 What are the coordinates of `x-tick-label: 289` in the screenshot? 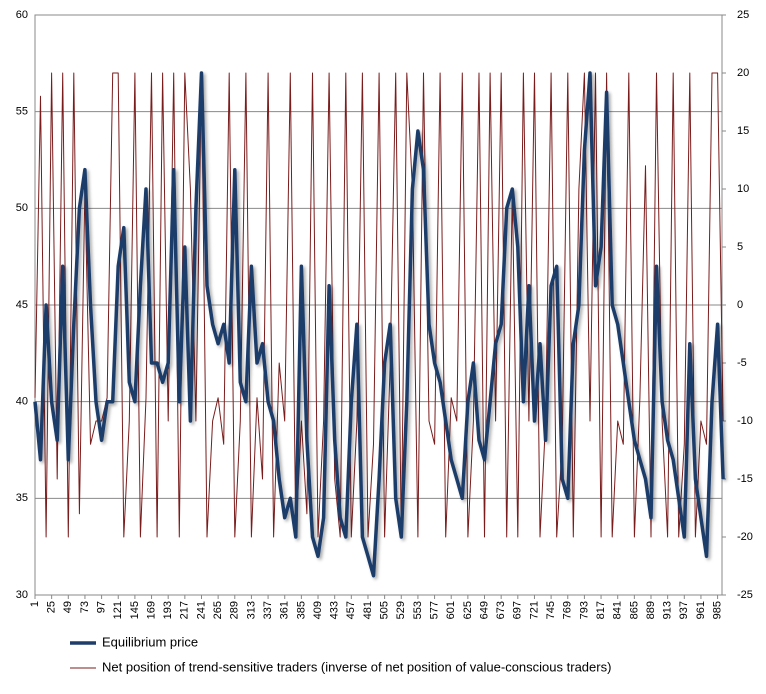 It's located at (235, 610).